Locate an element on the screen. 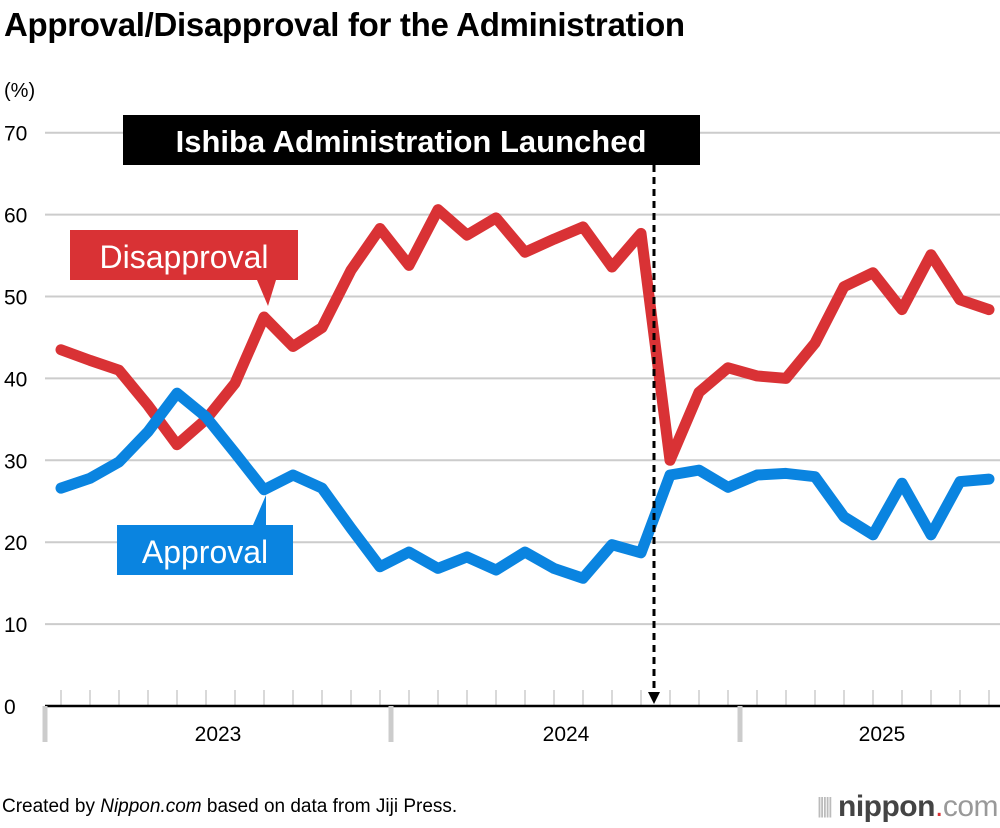 The height and width of the screenshot is (828, 1000). y-tick-label: 0 is located at coordinates (10, 707).